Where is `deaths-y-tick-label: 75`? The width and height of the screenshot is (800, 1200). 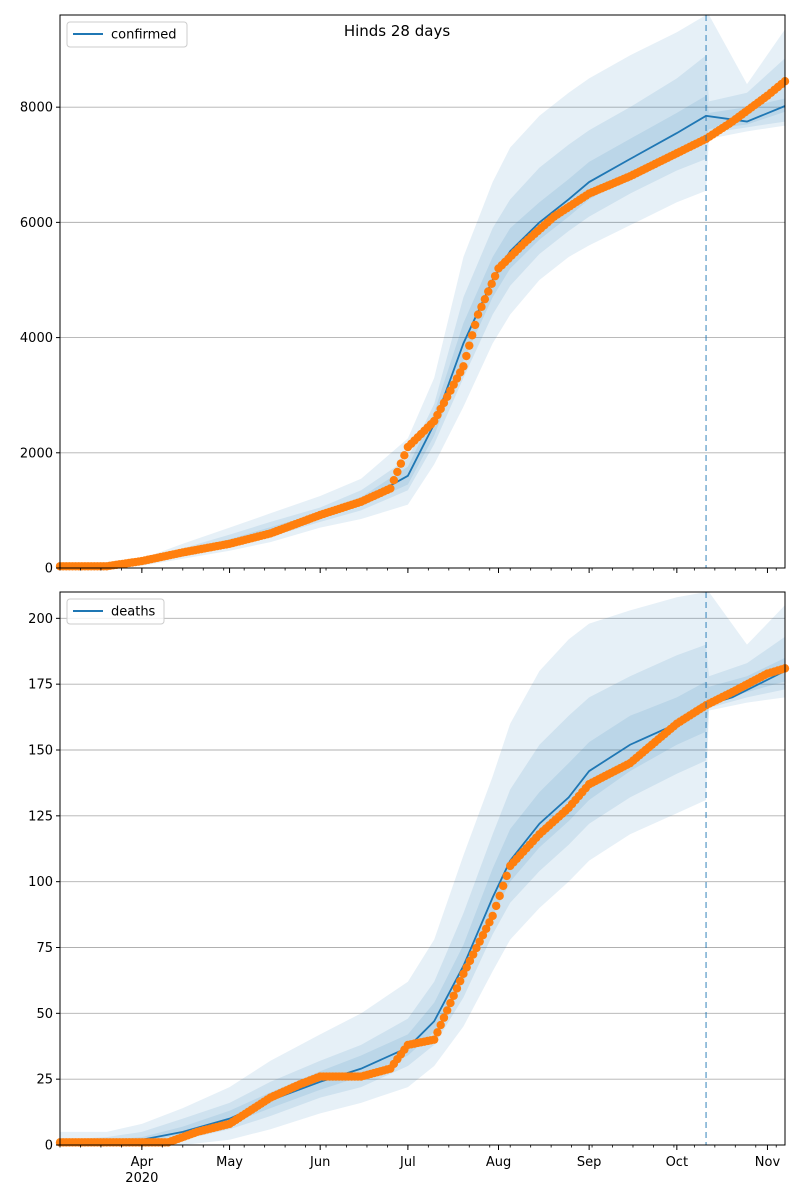
deaths-y-tick-label: 75 is located at coordinates (44, 948).